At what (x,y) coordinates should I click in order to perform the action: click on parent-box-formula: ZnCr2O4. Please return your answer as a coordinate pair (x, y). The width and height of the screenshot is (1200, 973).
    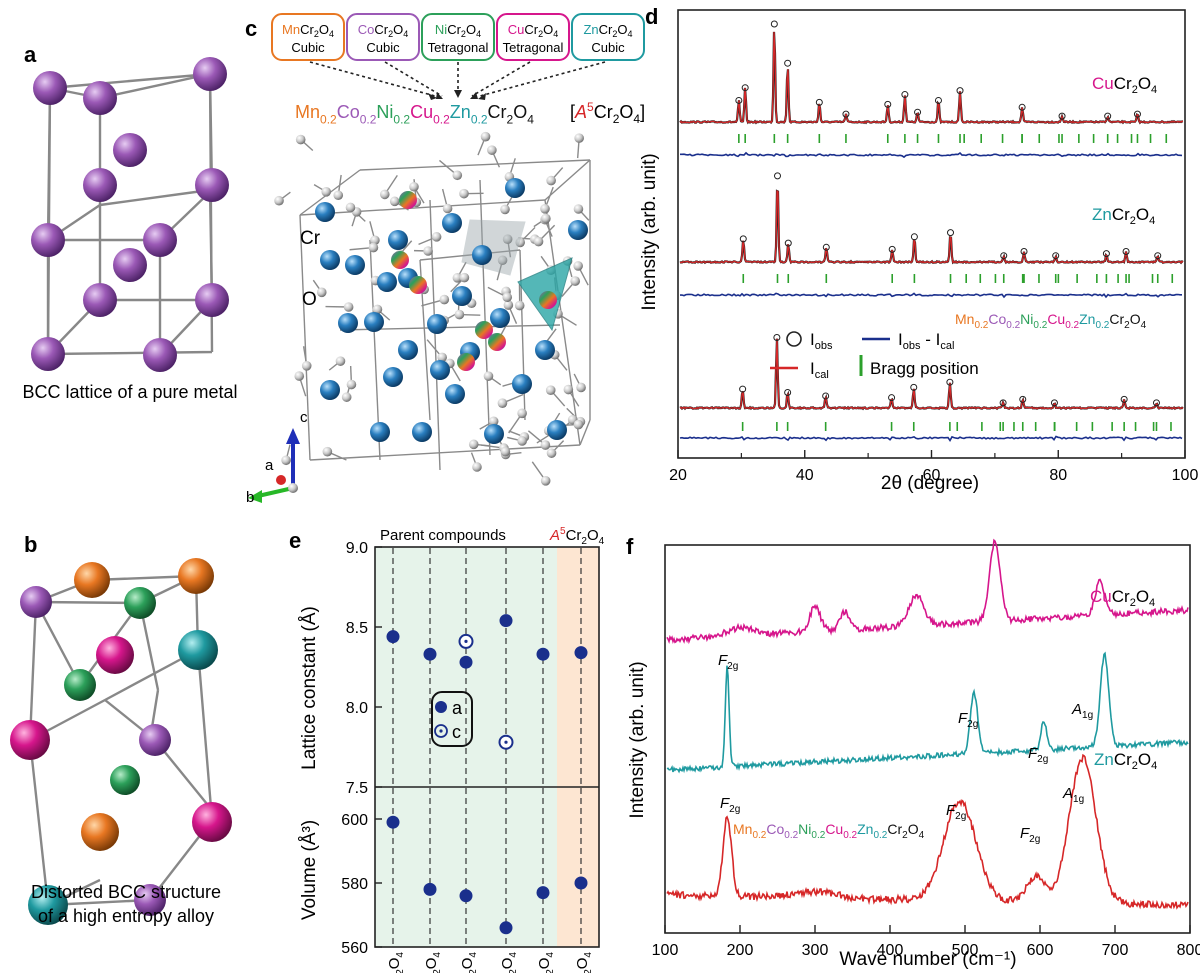
    Looking at the image, I should click on (607, 30).